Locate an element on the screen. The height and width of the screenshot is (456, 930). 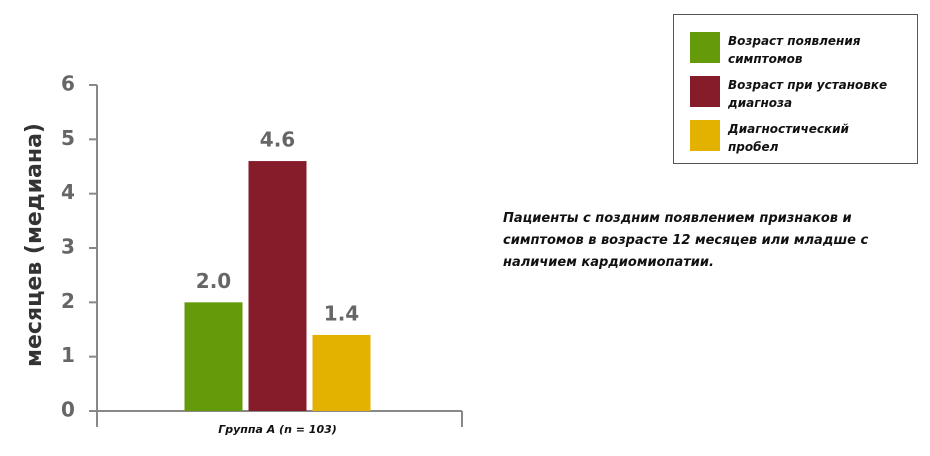
y-tick-label: 4 is located at coordinates (68, 192).